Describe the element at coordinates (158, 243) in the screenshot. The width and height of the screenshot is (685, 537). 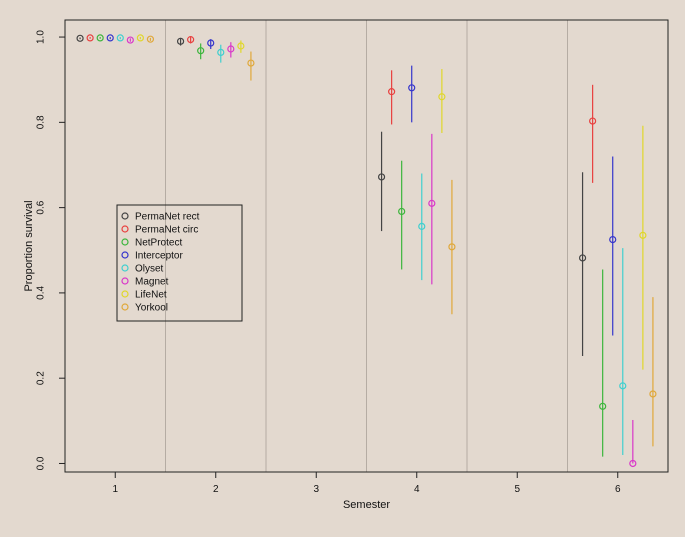
I see `legend-label: NetProtect` at that location.